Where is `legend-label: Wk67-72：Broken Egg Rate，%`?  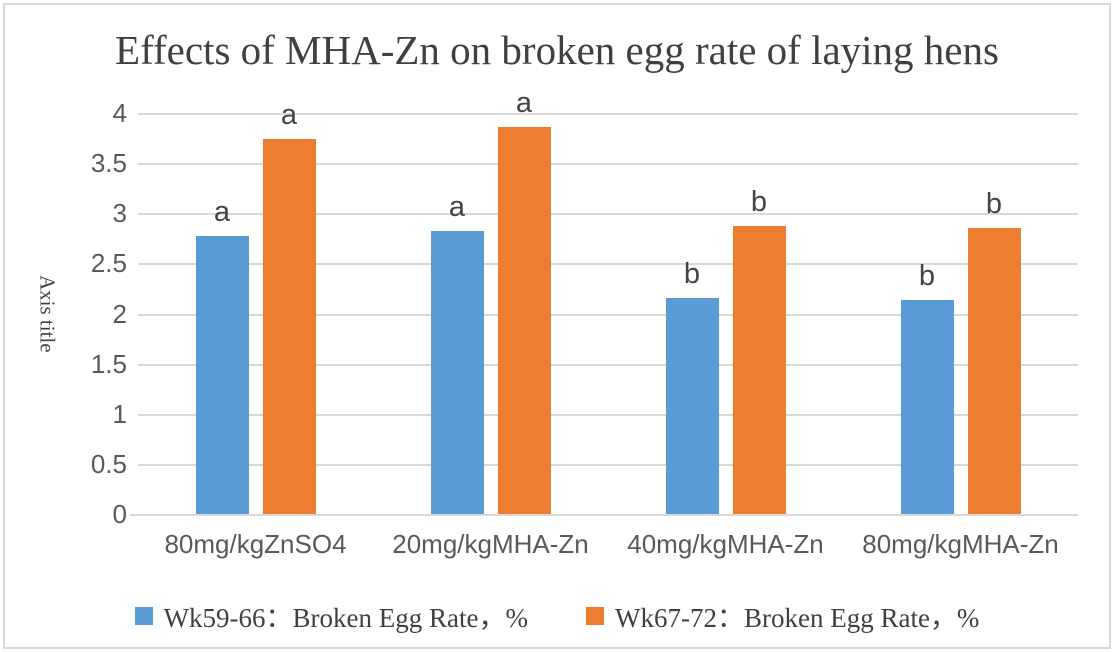
legend-label: Wk67-72：Broken Egg Rate，% is located at coordinates (797, 618).